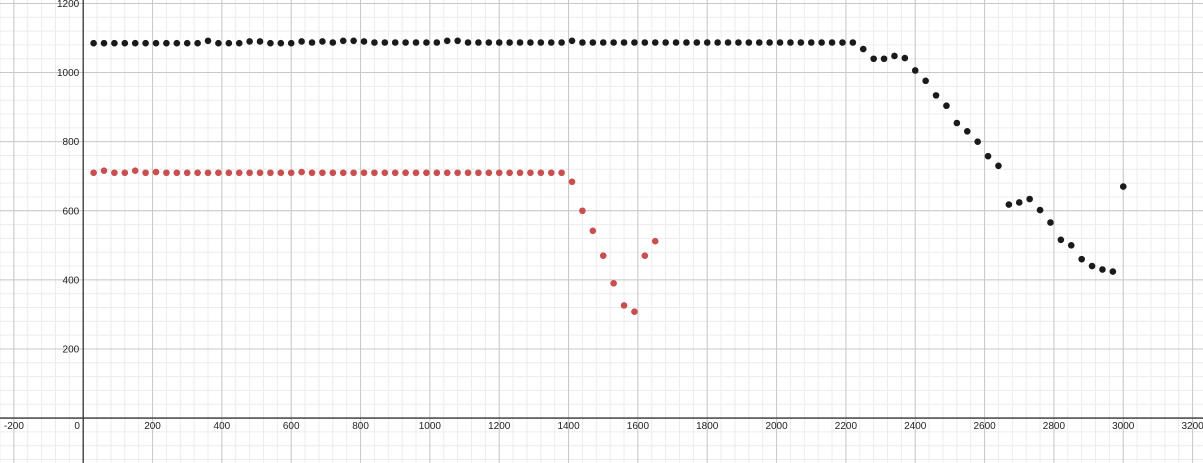 Image resolution: width=1203 pixels, height=463 pixels. Describe the element at coordinates (638, 426) in the screenshot. I see `x-tick-label: 1600` at that location.